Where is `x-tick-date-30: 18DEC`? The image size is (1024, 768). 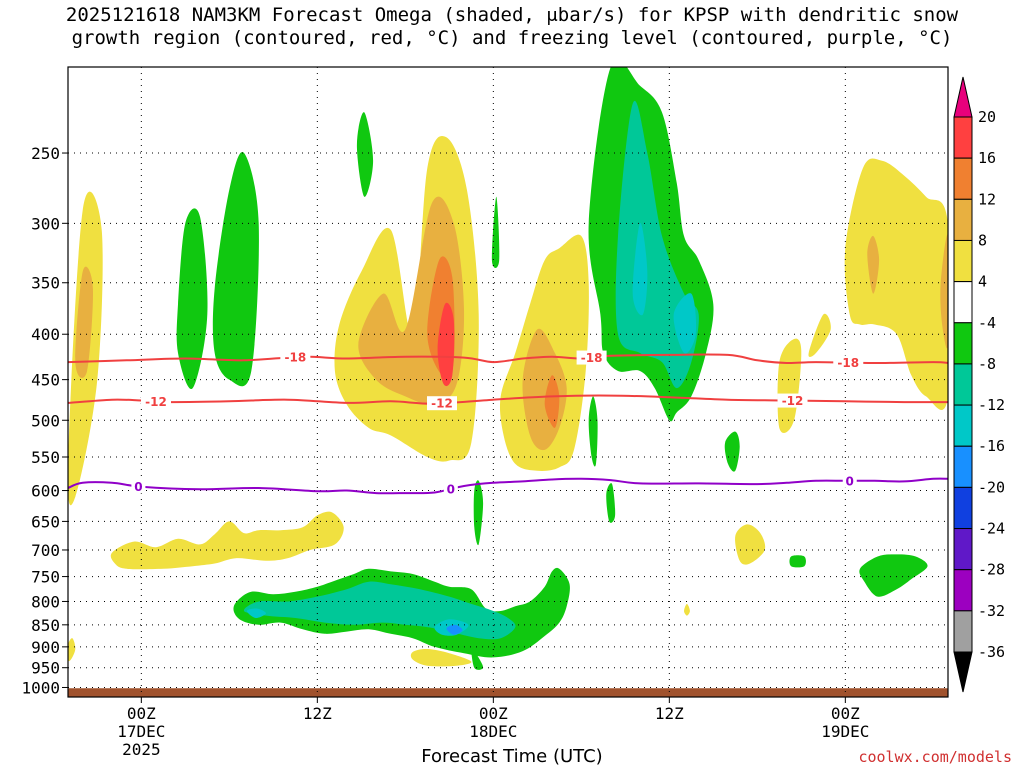 x-tick-date-30: 18DEC is located at coordinates (493, 731).